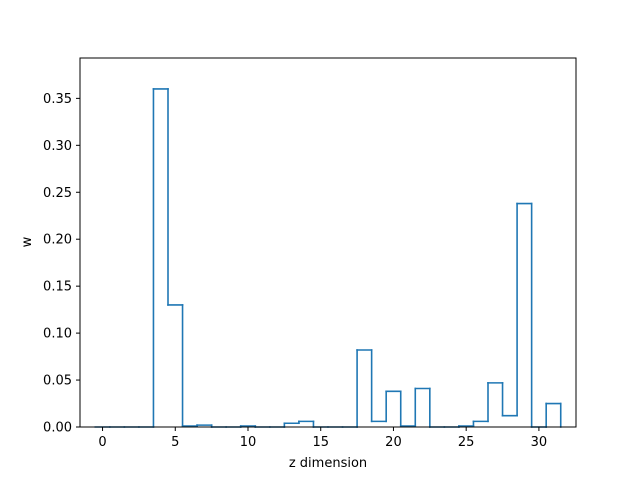 This screenshot has width=640, height=480. I want to click on x-axis-label: z dimension, so click(328, 463).